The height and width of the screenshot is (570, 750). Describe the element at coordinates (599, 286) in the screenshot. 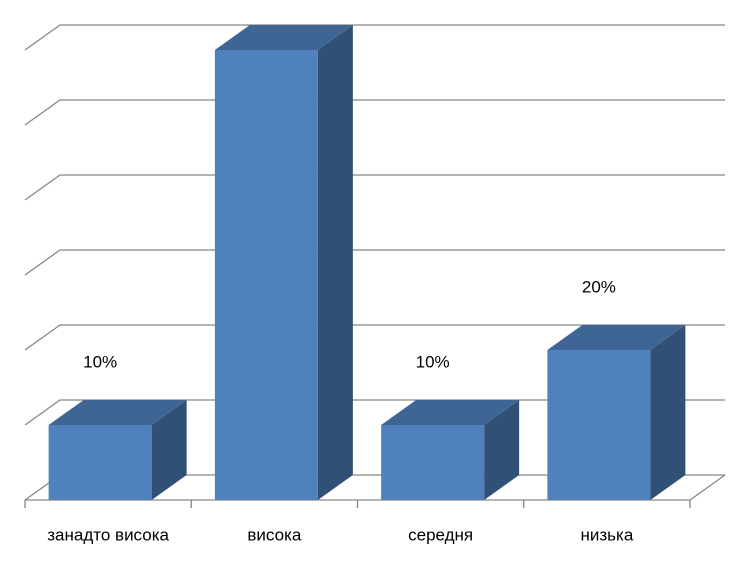

I see `value-label: 20%` at that location.